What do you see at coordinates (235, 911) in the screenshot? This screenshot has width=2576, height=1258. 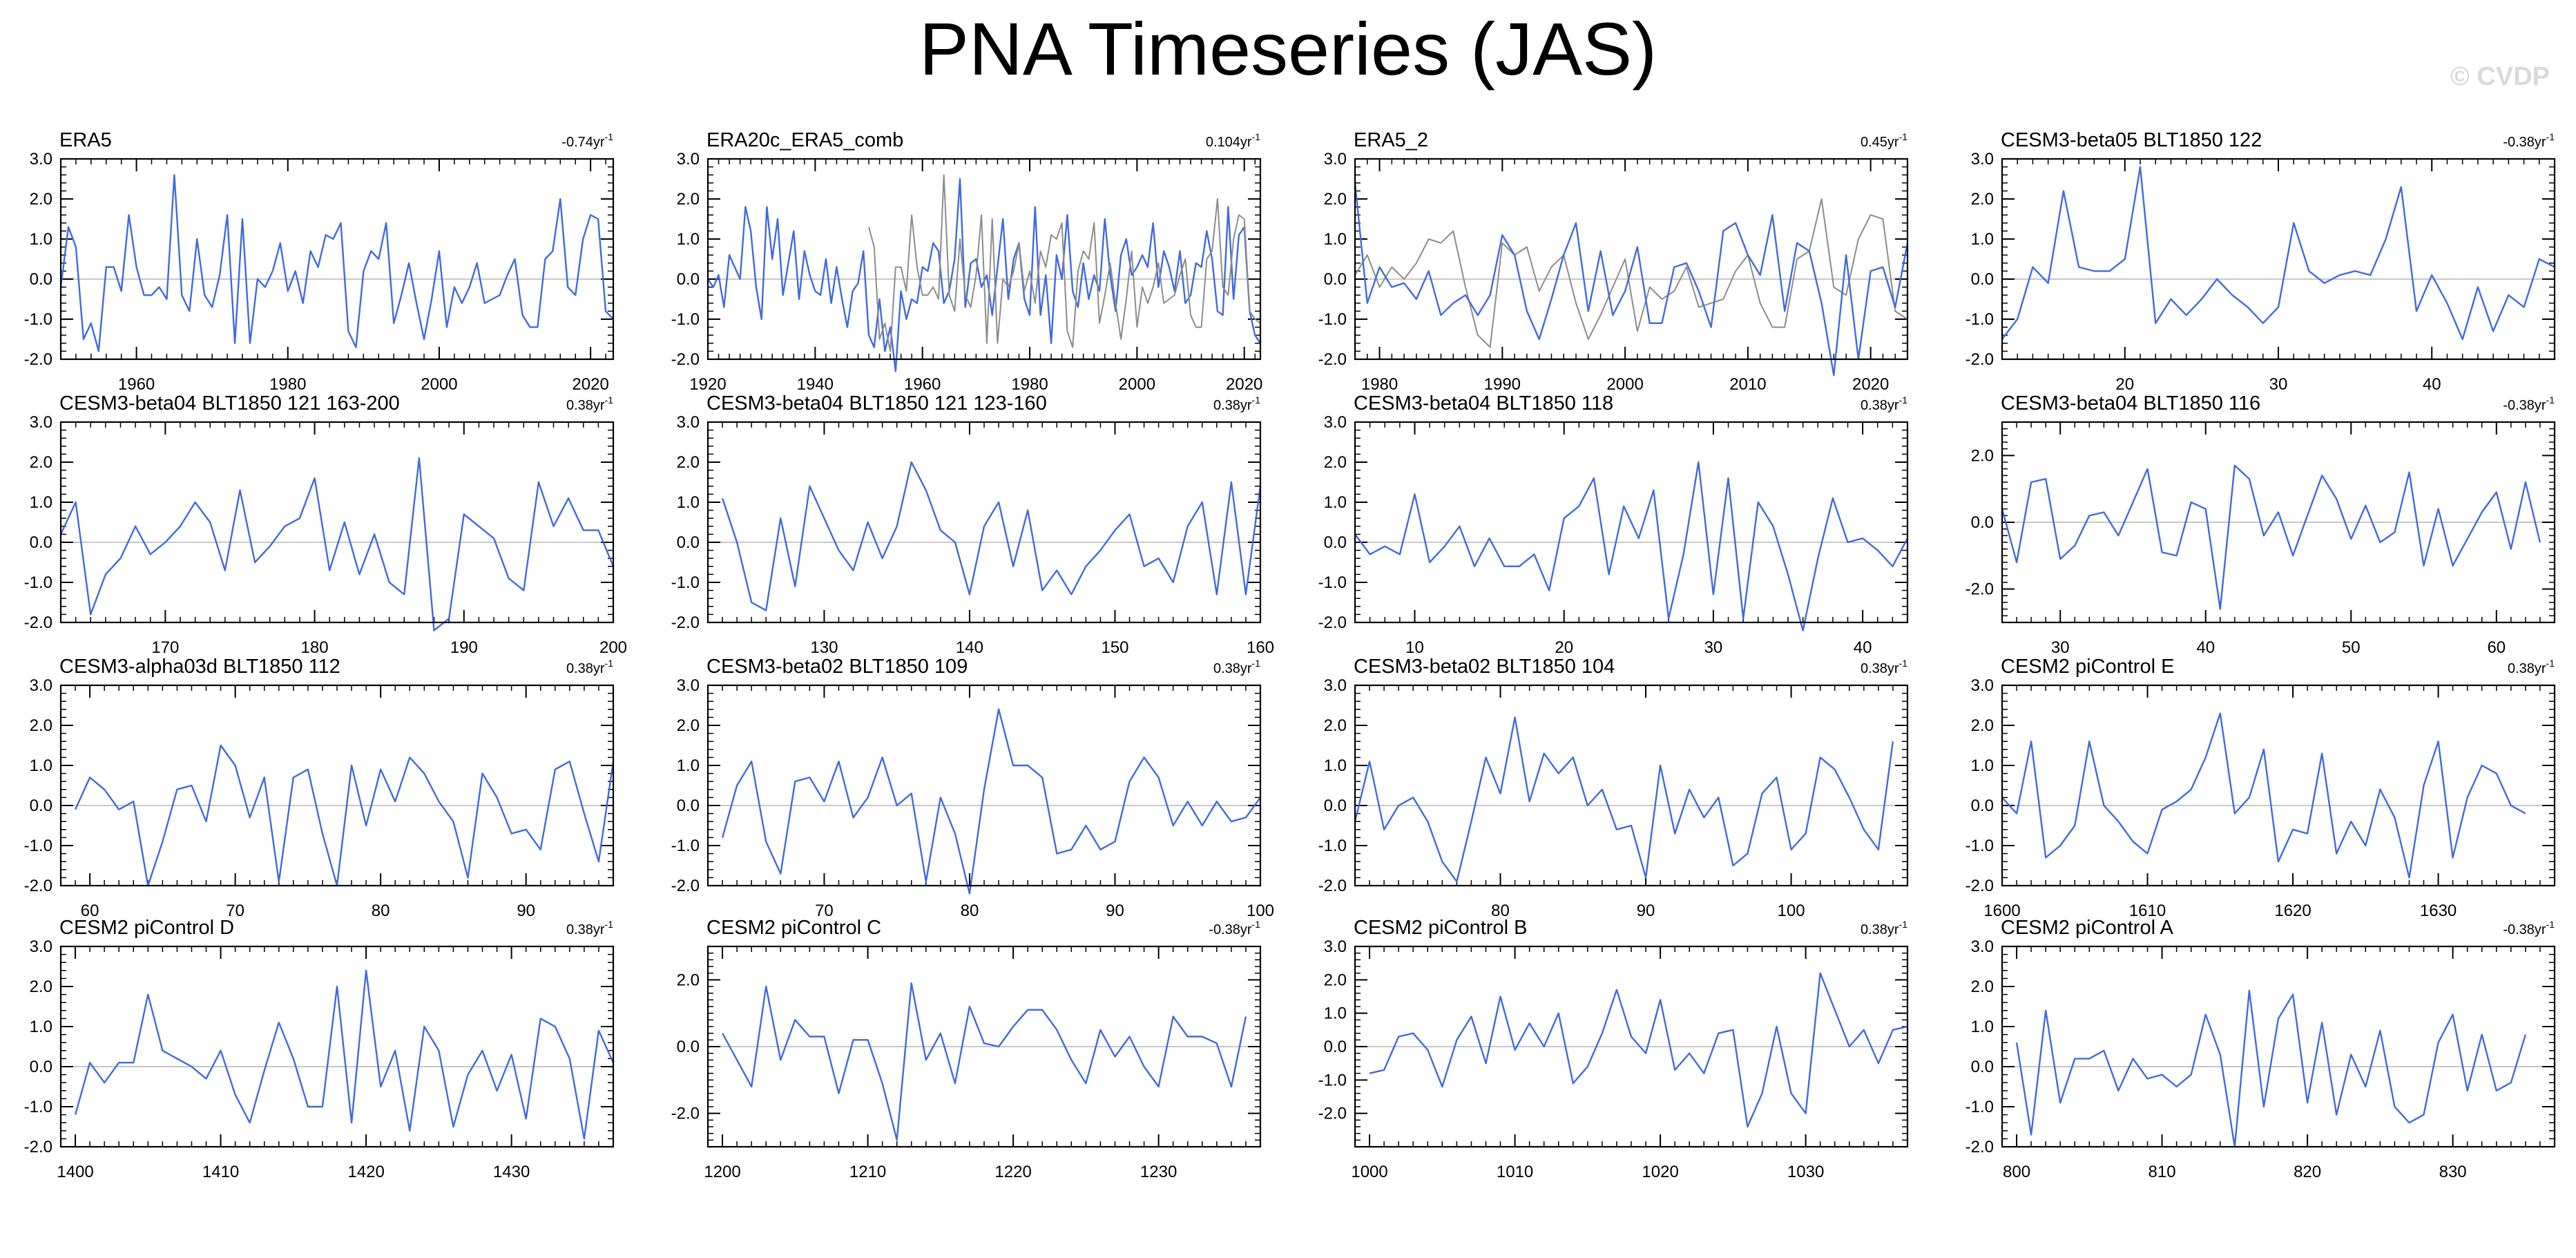 I see `x-tick-label: 70` at bounding box center [235, 911].